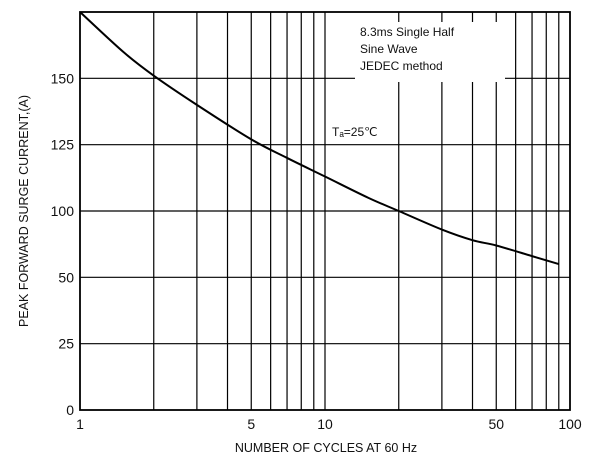  I want to click on annotation-line-1: 8.3ms Single Half, so click(407, 32).